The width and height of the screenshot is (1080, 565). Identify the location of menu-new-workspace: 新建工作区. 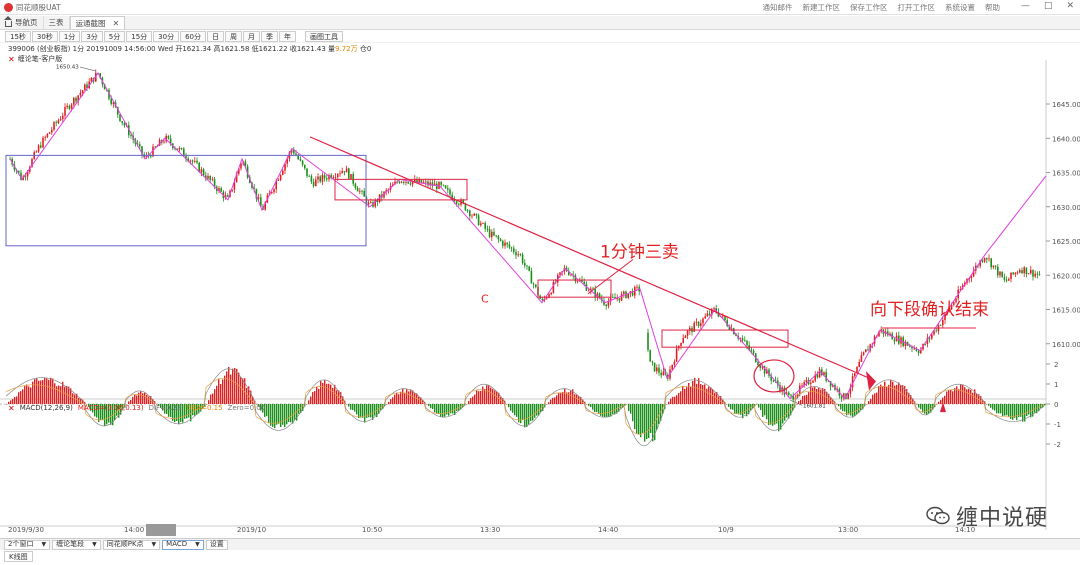
(821, 7).